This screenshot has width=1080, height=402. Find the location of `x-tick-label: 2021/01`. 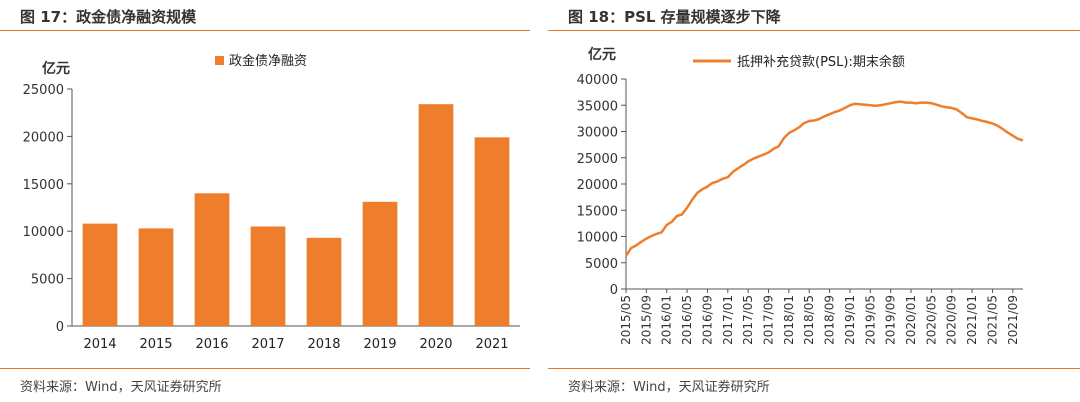

x-tick-label: 2021/01 is located at coordinates (972, 320).